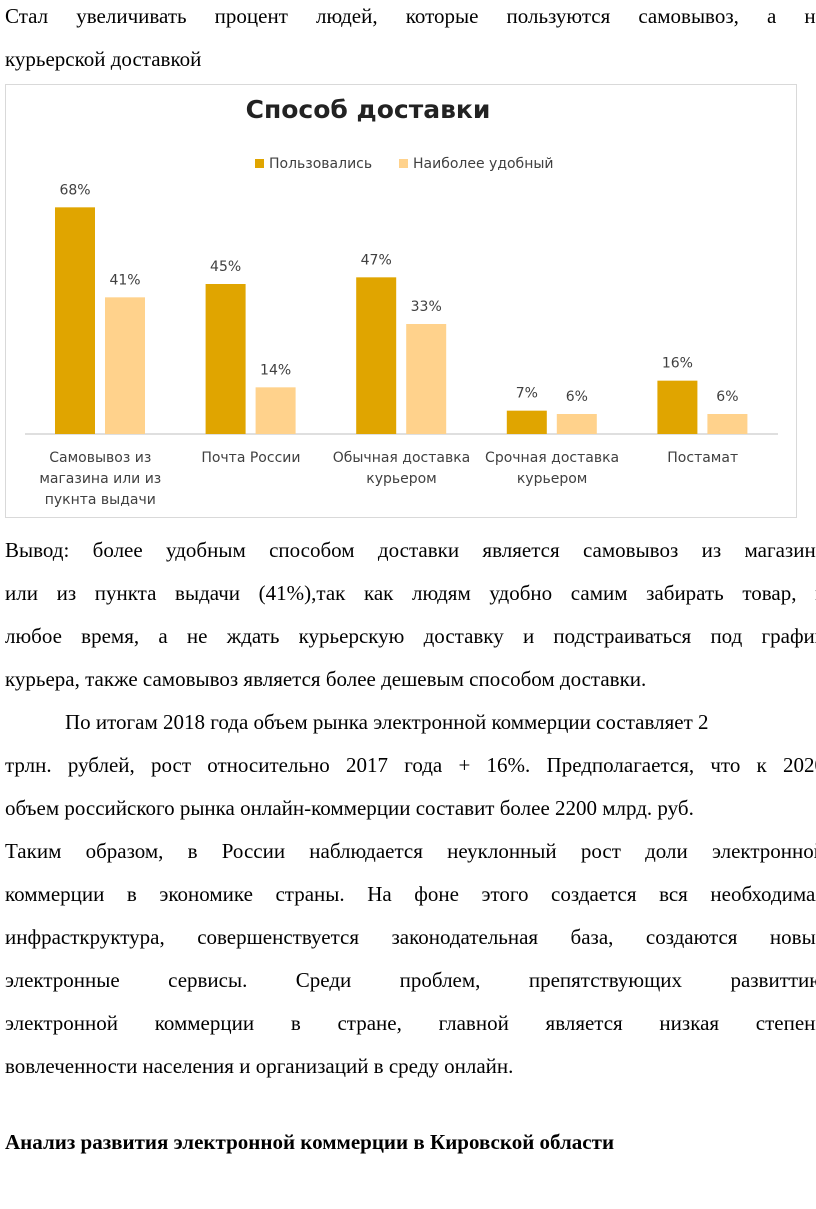  What do you see at coordinates (426, 307) in the screenshot?
I see `data-label-2-3: 33%` at bounding box center [426, 307].